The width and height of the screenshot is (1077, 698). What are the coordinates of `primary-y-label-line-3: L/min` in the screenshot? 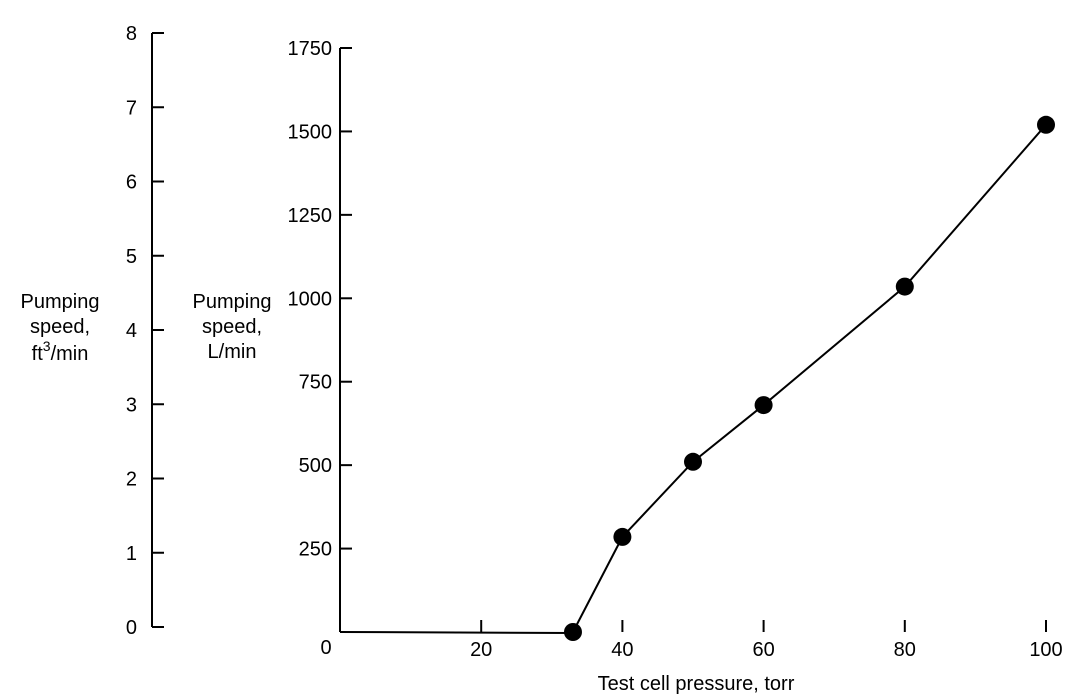 It's located at (232, 352).